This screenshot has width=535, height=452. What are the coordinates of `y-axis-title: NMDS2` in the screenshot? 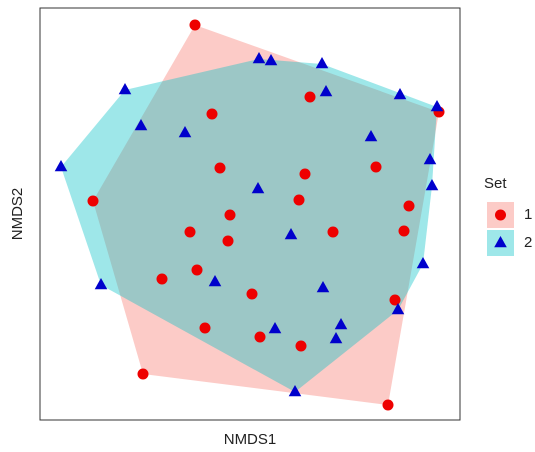 It's located at (17, 214).